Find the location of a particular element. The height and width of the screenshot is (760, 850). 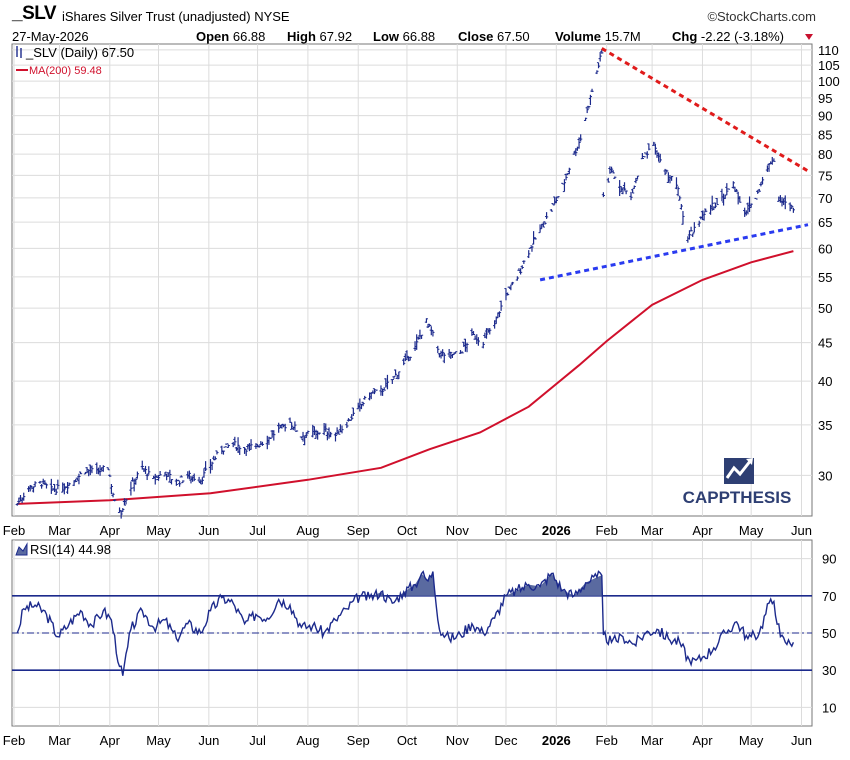

rsi-x-tick-label: Jun is located at coordinates (208, 740).